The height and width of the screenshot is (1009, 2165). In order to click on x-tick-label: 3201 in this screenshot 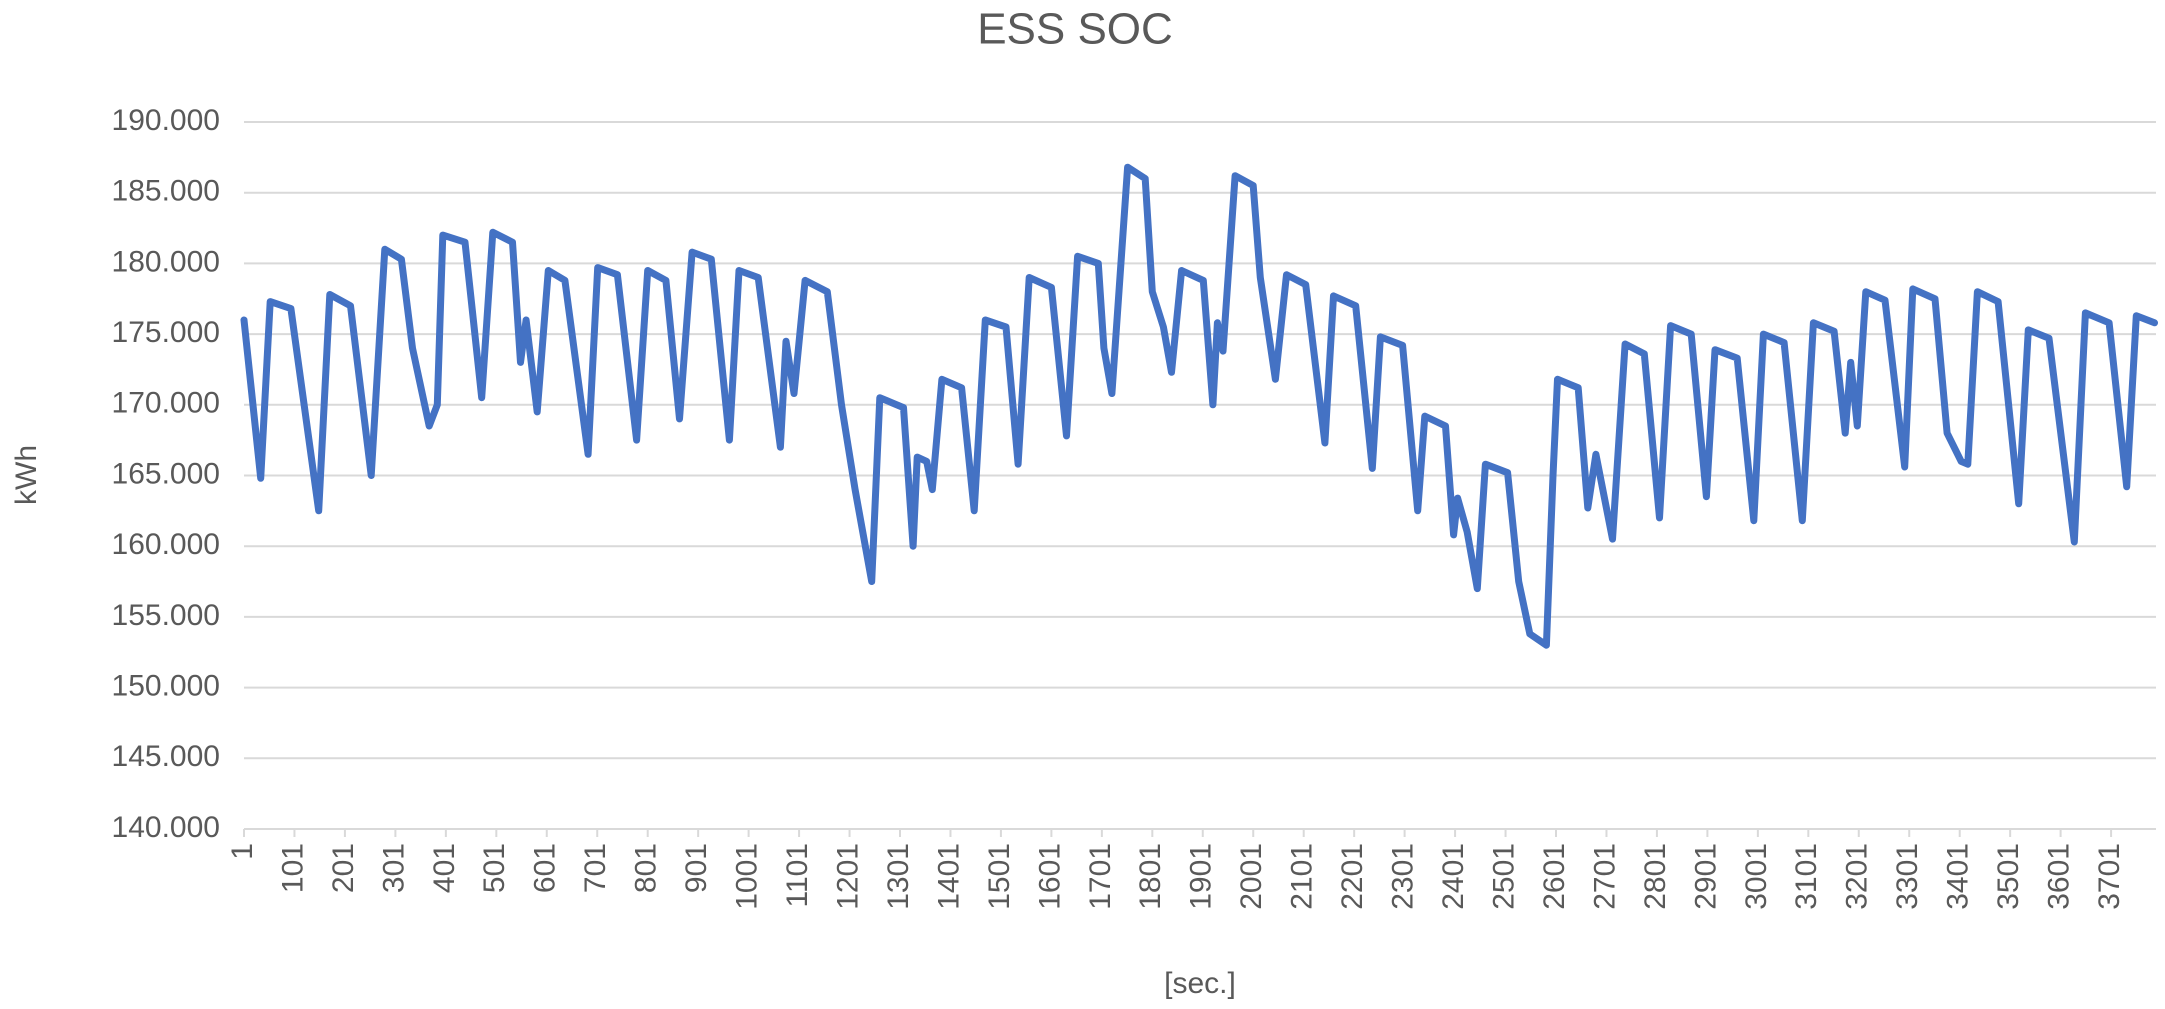, I will do `click(1857, 876)`.